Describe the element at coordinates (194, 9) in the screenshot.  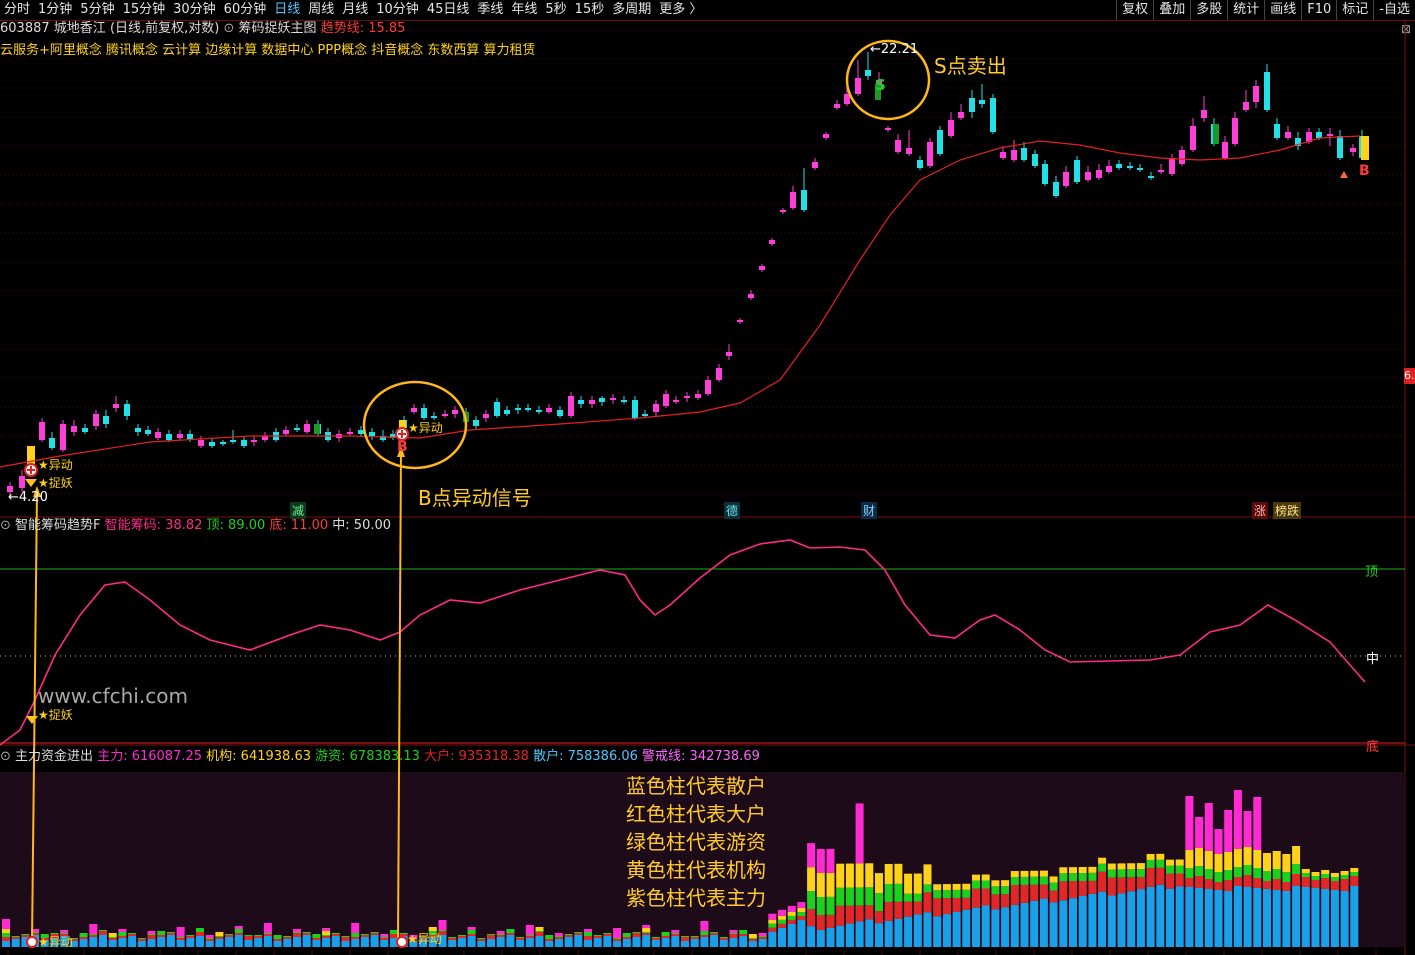
I see `period-tab: 30分钟` at that location.